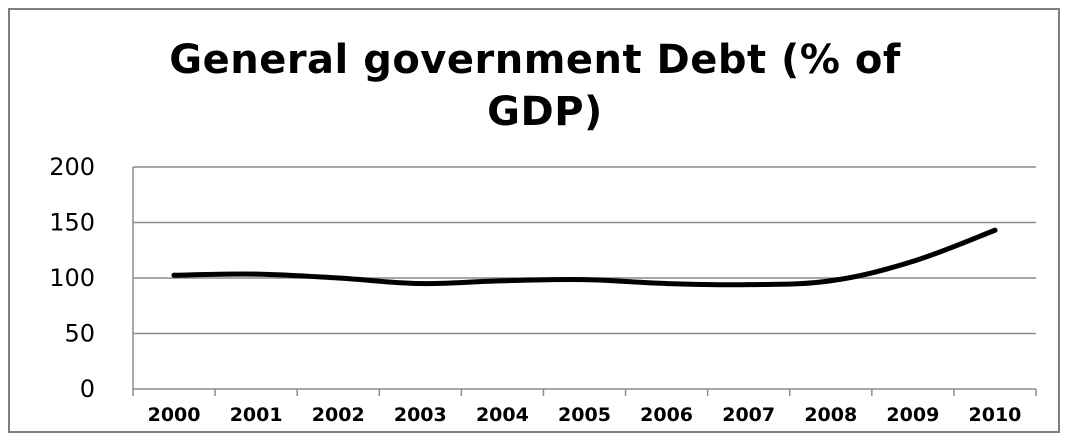 The width and height of the screenshot is (1070, 441). Describe the element at coordinates (338, 278) in the screenshot. I see `data-point-2002` at that location.